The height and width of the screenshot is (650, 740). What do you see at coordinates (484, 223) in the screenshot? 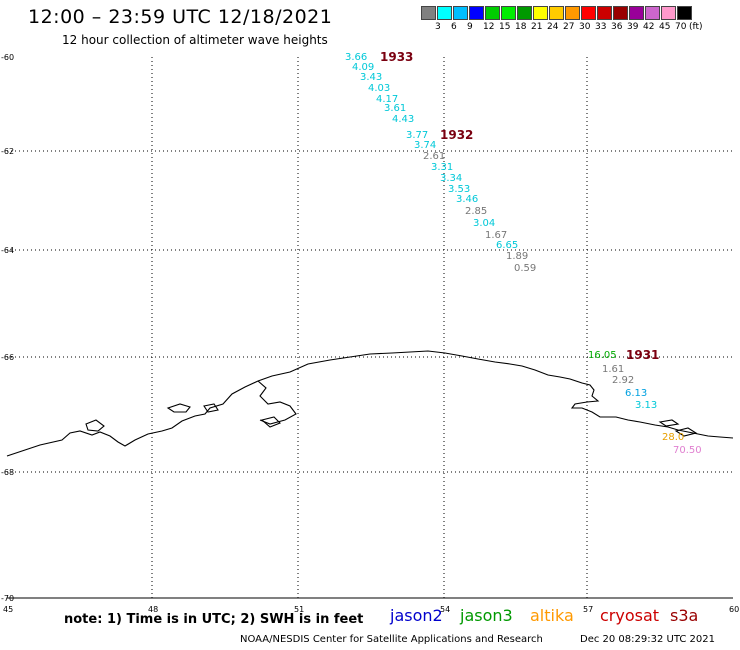
I see `wave-height-label: 3.04` at bounding box center [484, 223].